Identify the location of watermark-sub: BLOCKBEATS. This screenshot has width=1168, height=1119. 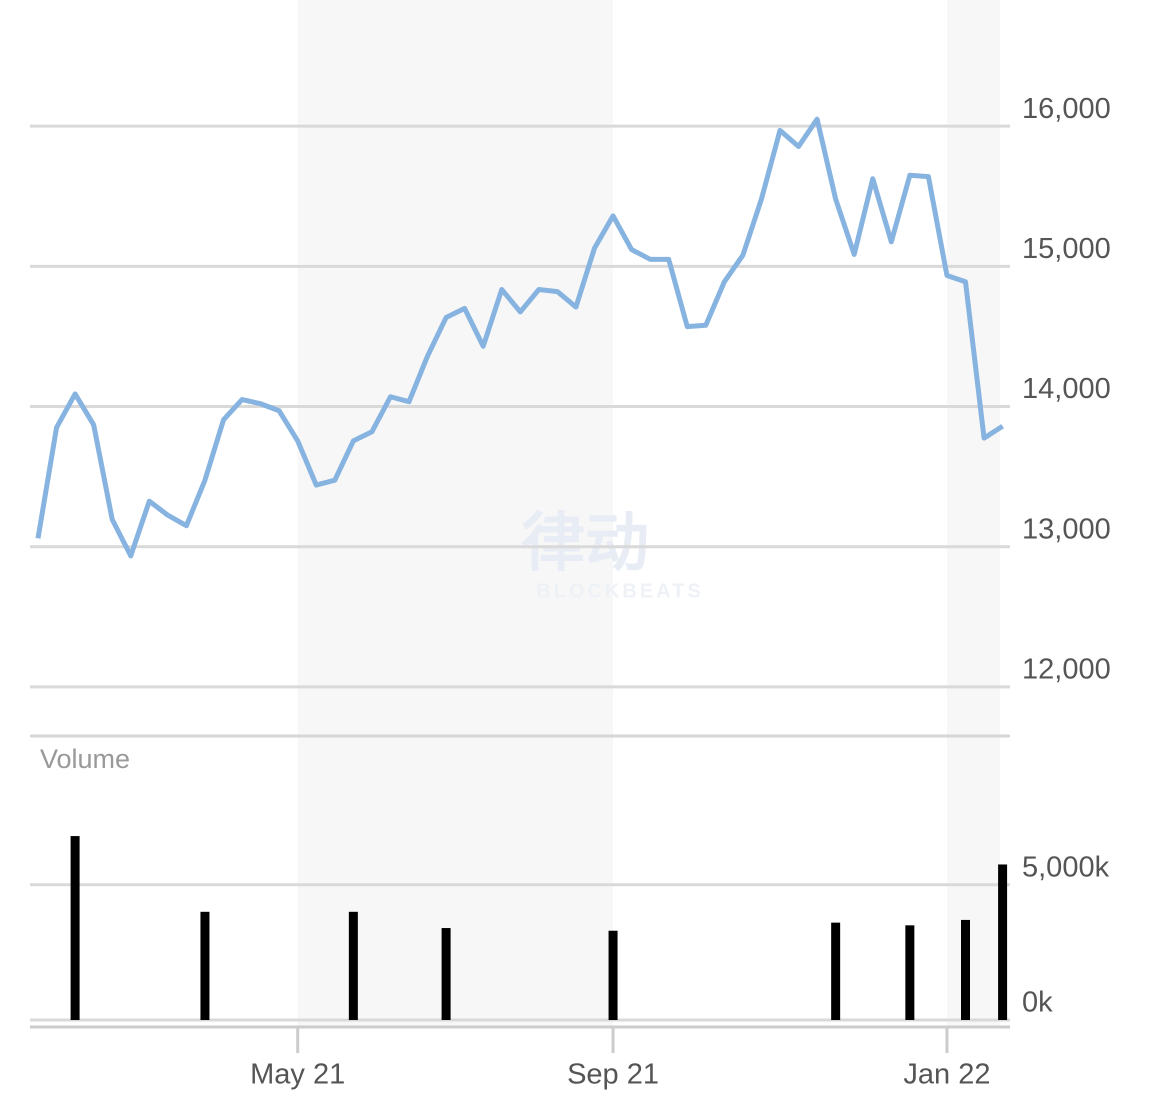
(619, 591).